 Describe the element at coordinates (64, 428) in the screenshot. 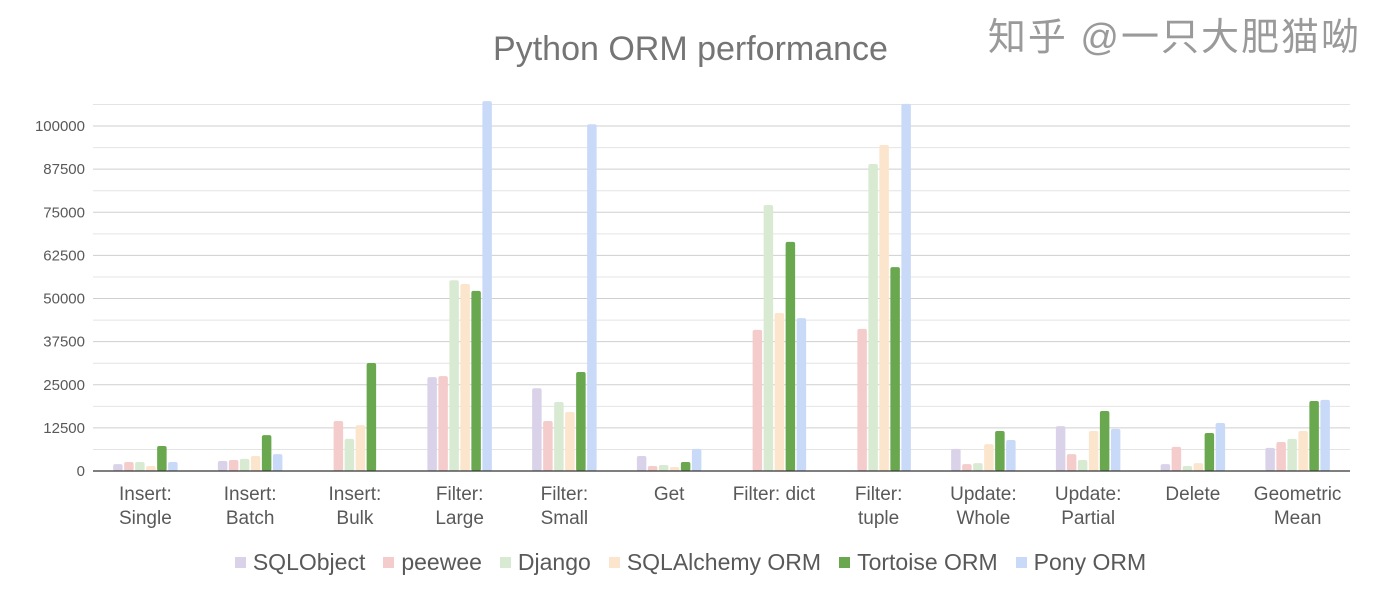

I see `y-tick-label: 12500` at that location.